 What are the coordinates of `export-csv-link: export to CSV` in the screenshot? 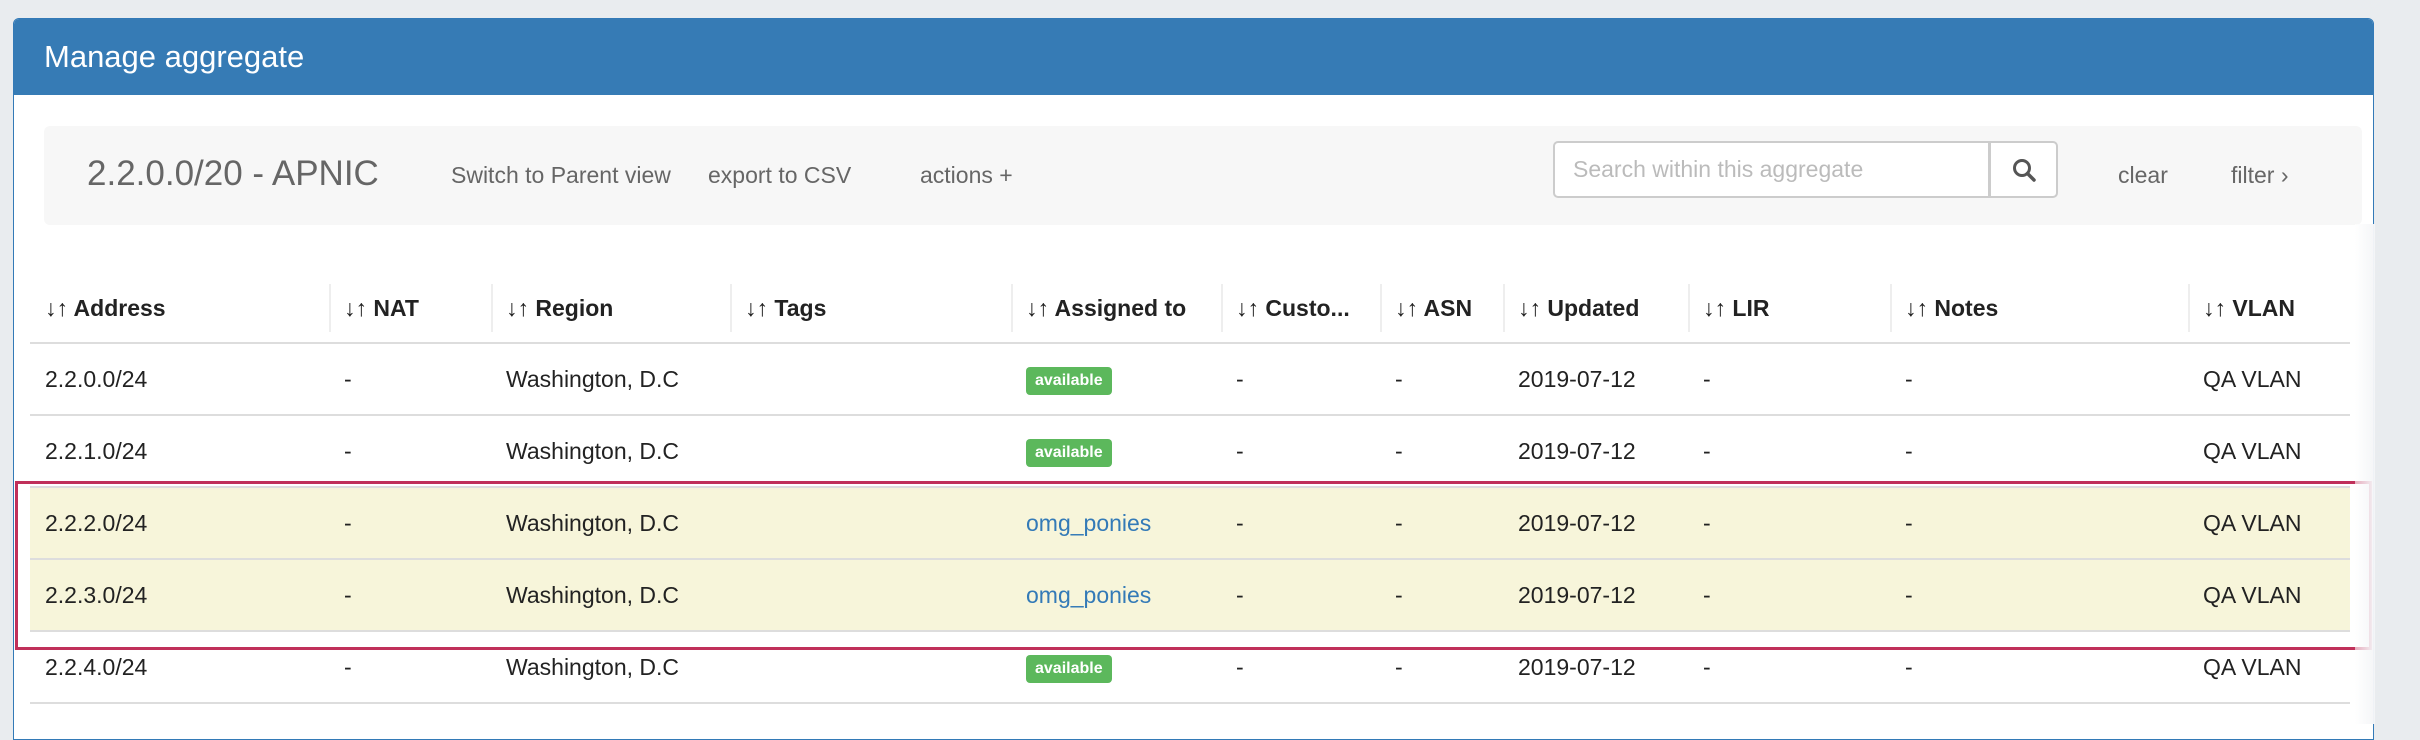 It's located at (780, 175).